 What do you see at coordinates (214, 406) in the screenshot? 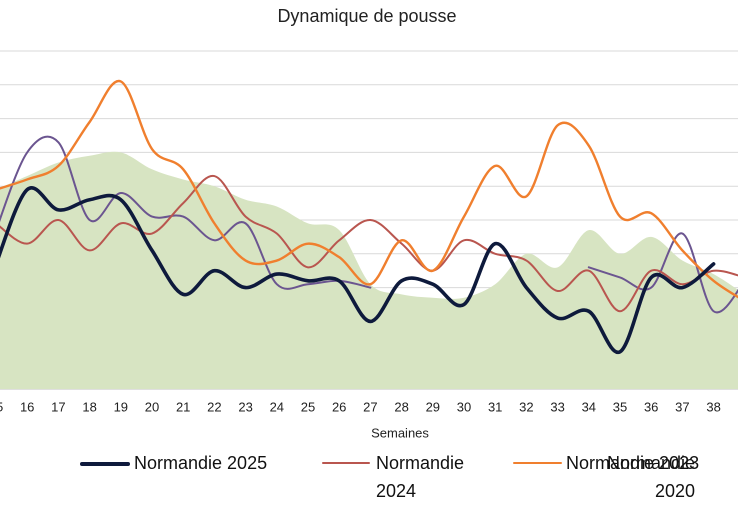
I see `x-tick-label: 22` at bounding box center [214, 406].